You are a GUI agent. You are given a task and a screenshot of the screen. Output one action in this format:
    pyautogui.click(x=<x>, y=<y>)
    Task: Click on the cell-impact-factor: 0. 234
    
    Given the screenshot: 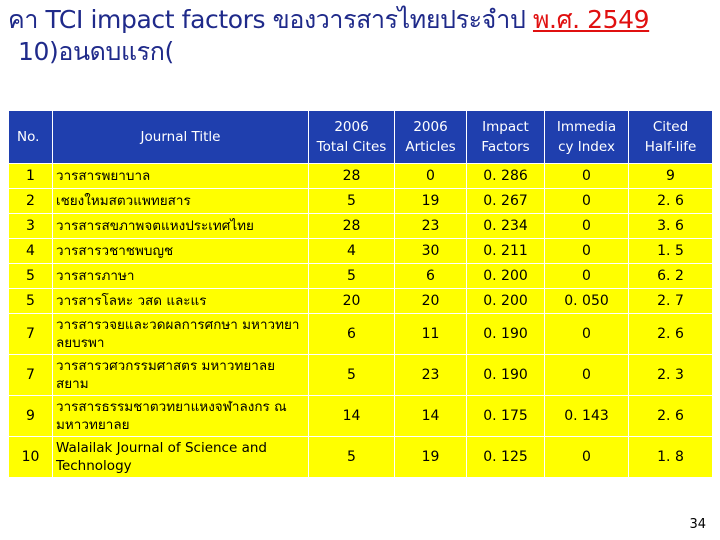 What is the action you would take?
    pyautogui.click(x=505, y=226)
    